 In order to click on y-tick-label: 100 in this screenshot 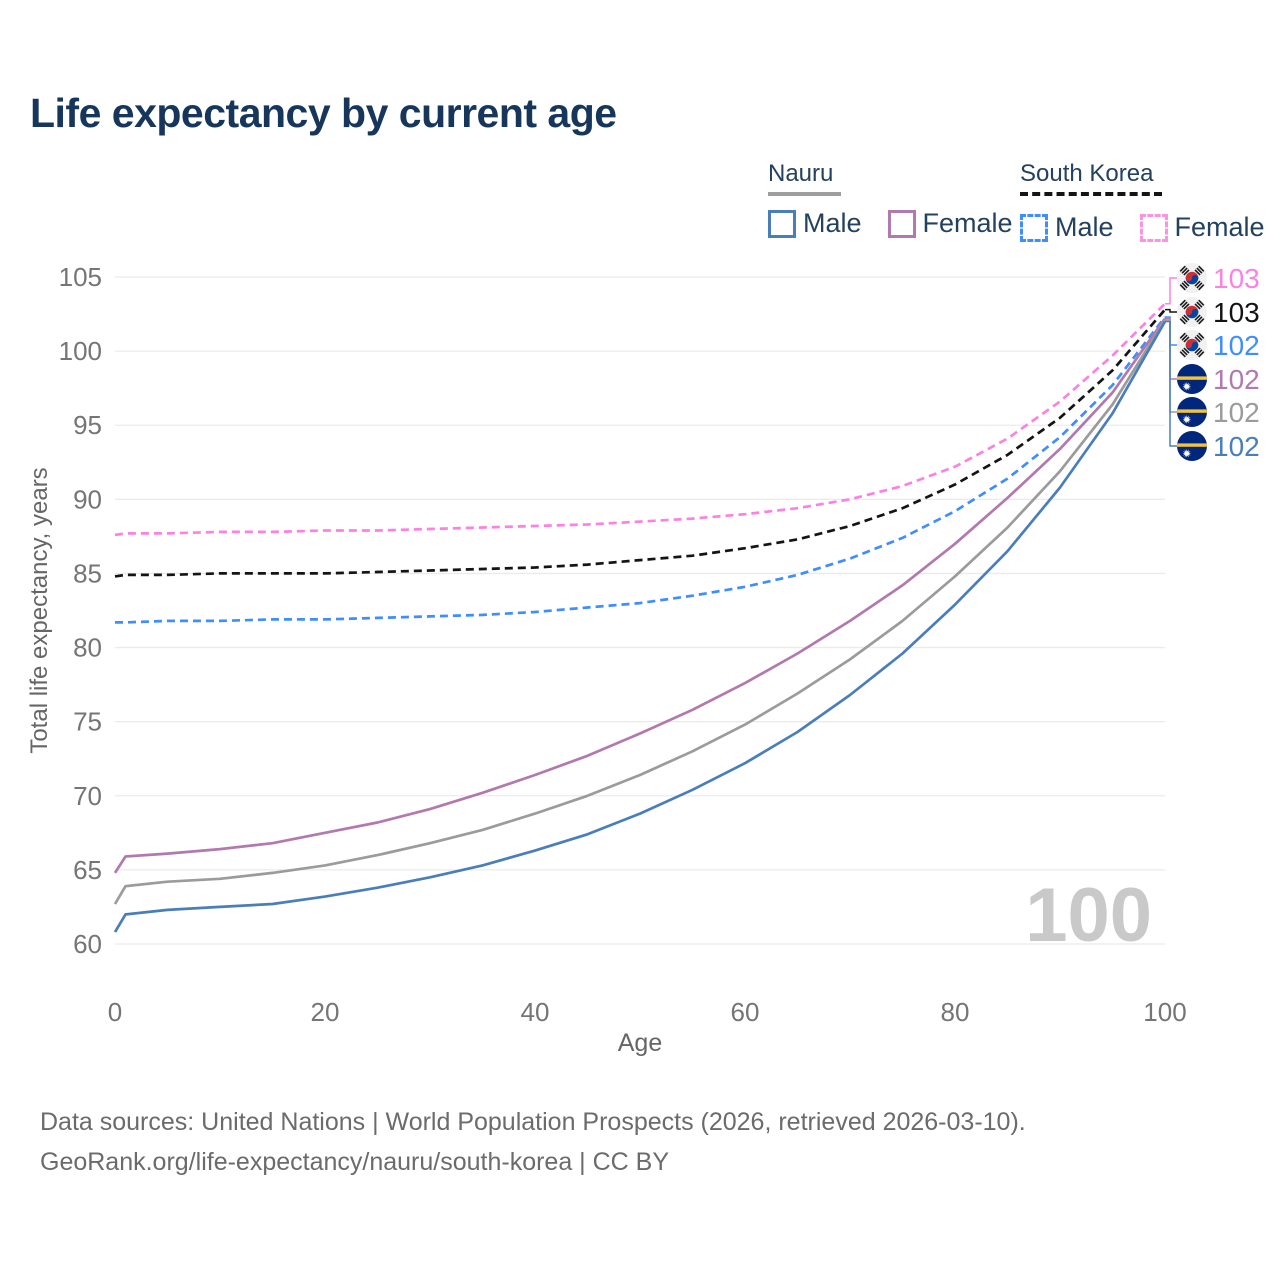, I will do `click(80, 351)`.